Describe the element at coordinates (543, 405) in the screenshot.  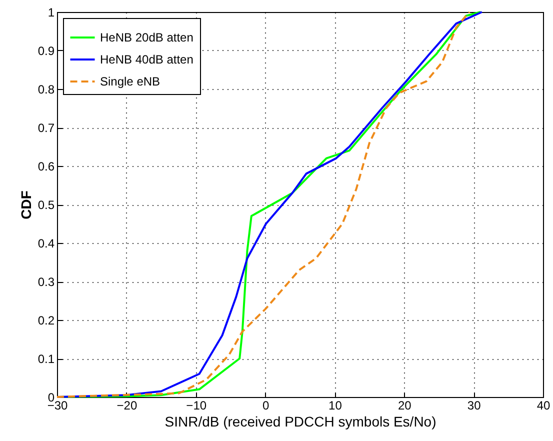
I see `x-tick-label: 40` at that location.